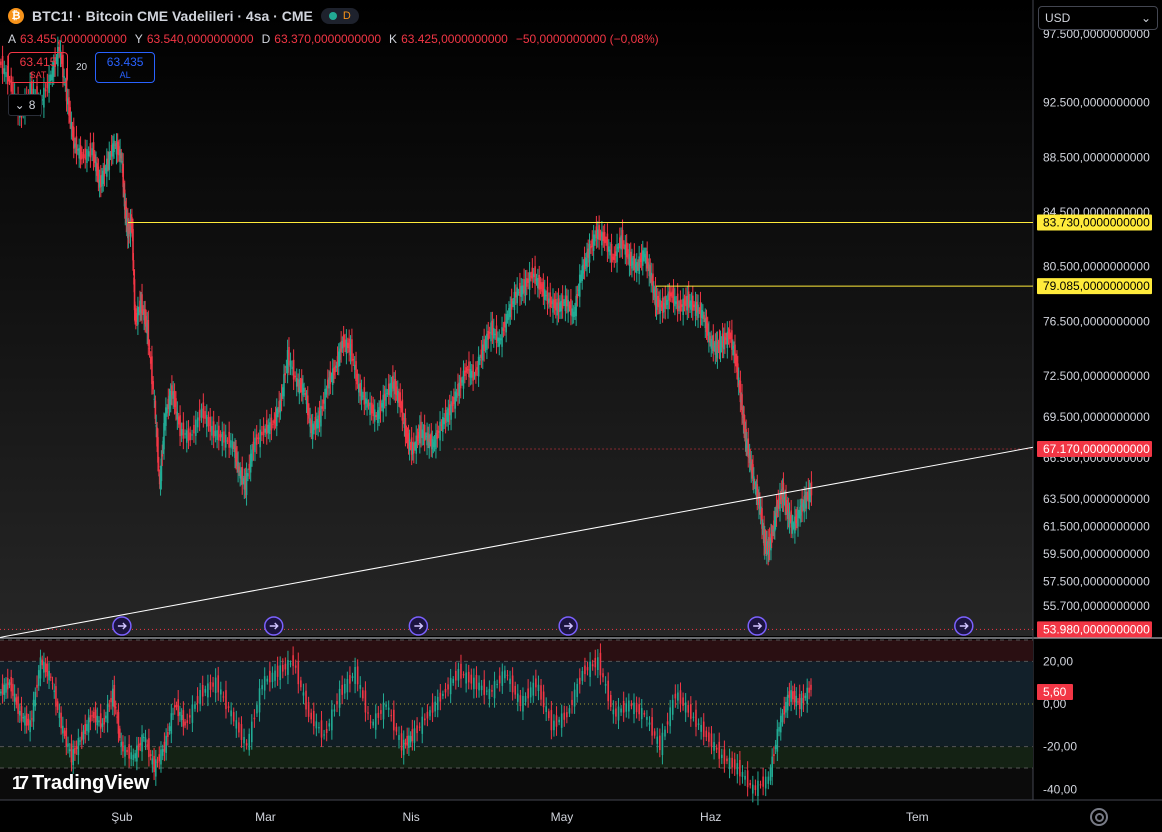  Describe the element at coordinates (82, 67) in the screenshot. I see `order-quantity: 20` at that location.